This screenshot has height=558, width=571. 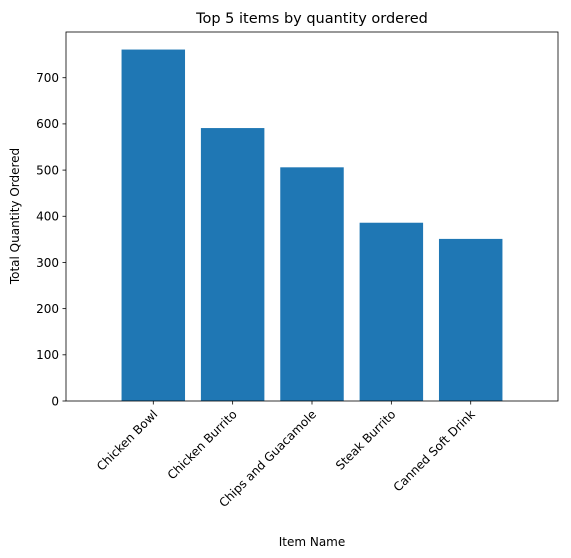 I want to click on y-axis-ticks: 0 100 200 300 400 500 600 700, so click(x=51, y=239).